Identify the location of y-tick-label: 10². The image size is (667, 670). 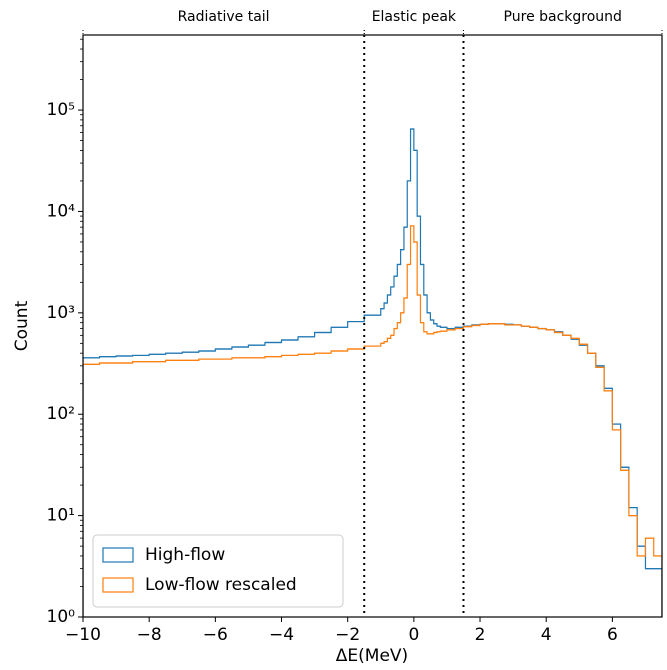
(61, 414).